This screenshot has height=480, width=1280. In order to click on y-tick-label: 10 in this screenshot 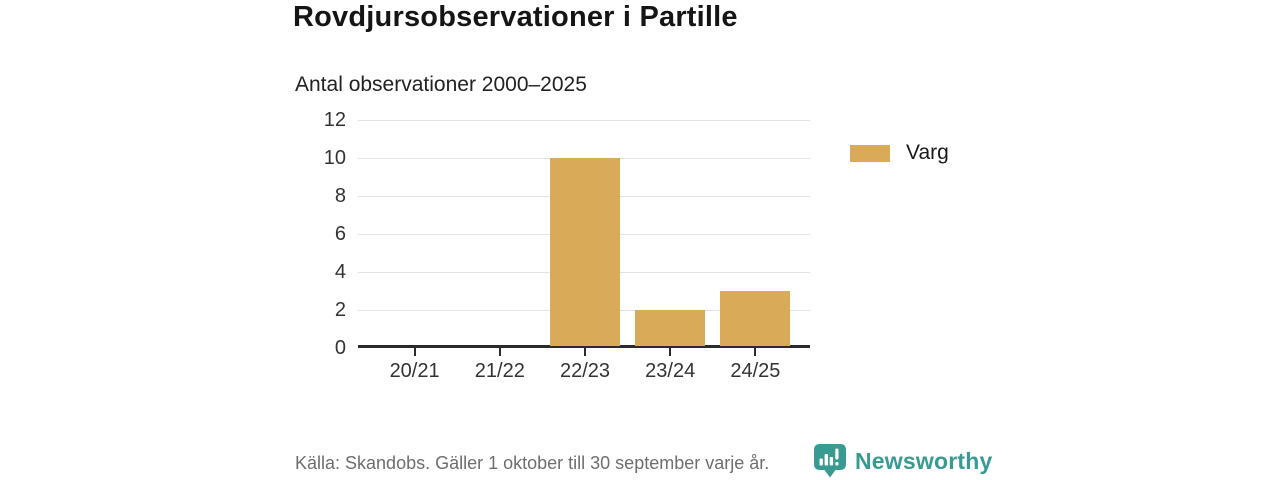, I will do `click(334, 158)`.